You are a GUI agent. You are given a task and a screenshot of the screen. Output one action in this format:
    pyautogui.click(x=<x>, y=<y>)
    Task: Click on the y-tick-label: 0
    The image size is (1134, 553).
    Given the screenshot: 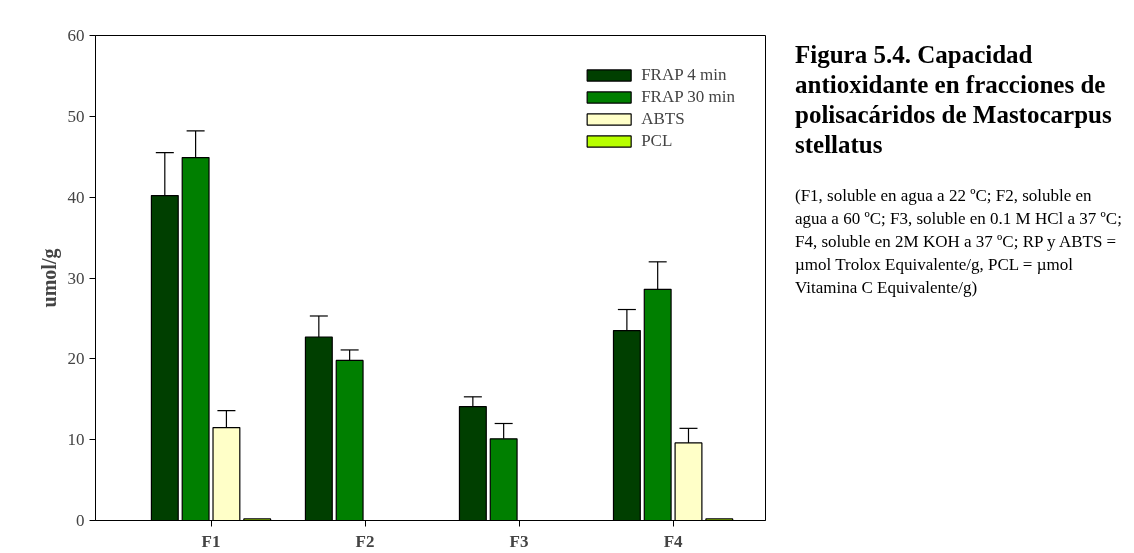 What is the action you would take?
    pyautogui.click(x=80, y=520)
    